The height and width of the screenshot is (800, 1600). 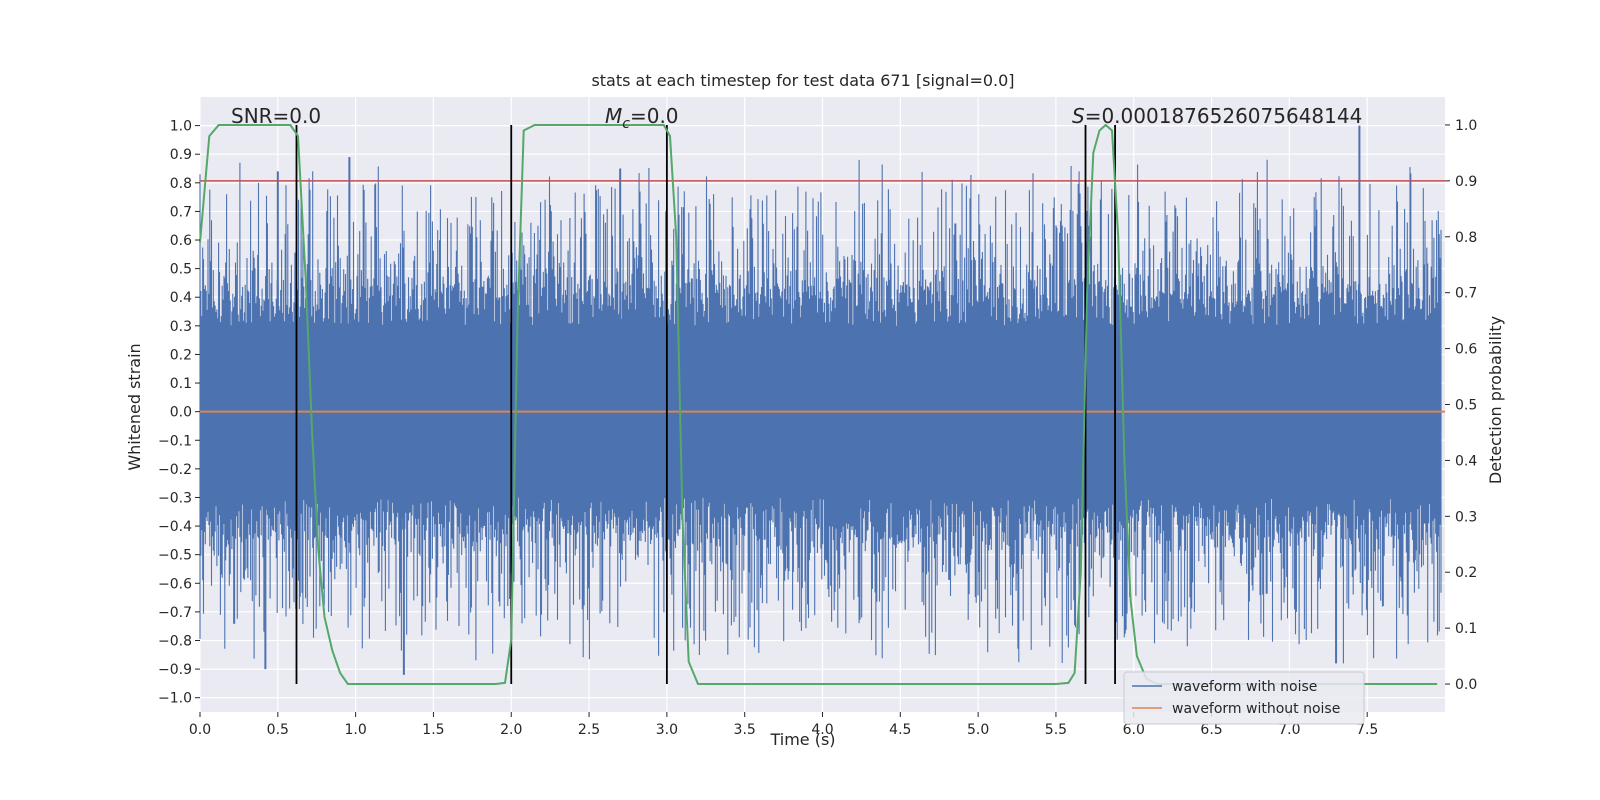 I want to click on x-tick-label: 3.5, so click(x=745, y=730).